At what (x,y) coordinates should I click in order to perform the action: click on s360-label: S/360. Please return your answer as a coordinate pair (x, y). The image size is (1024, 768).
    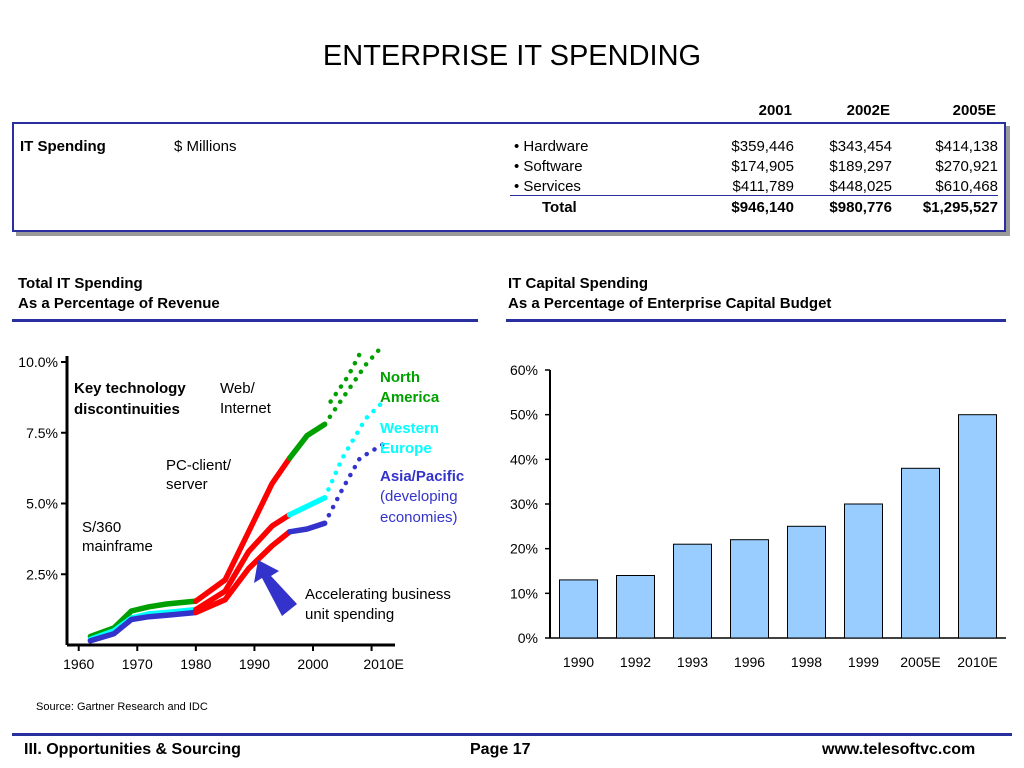
    Looking at the image, I should click on (101, 527).